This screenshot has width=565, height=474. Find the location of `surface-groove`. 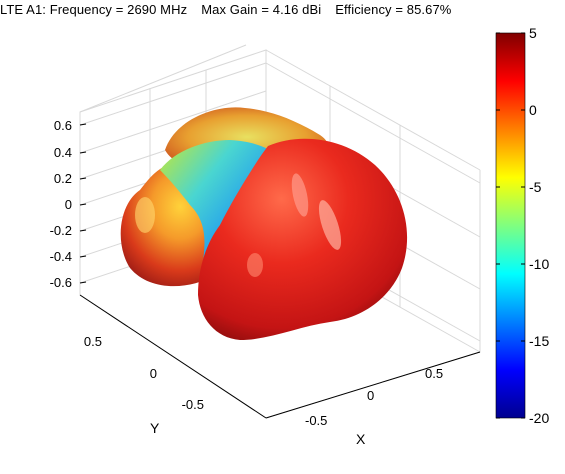

surface-groove is located at coordinates (215, 210).